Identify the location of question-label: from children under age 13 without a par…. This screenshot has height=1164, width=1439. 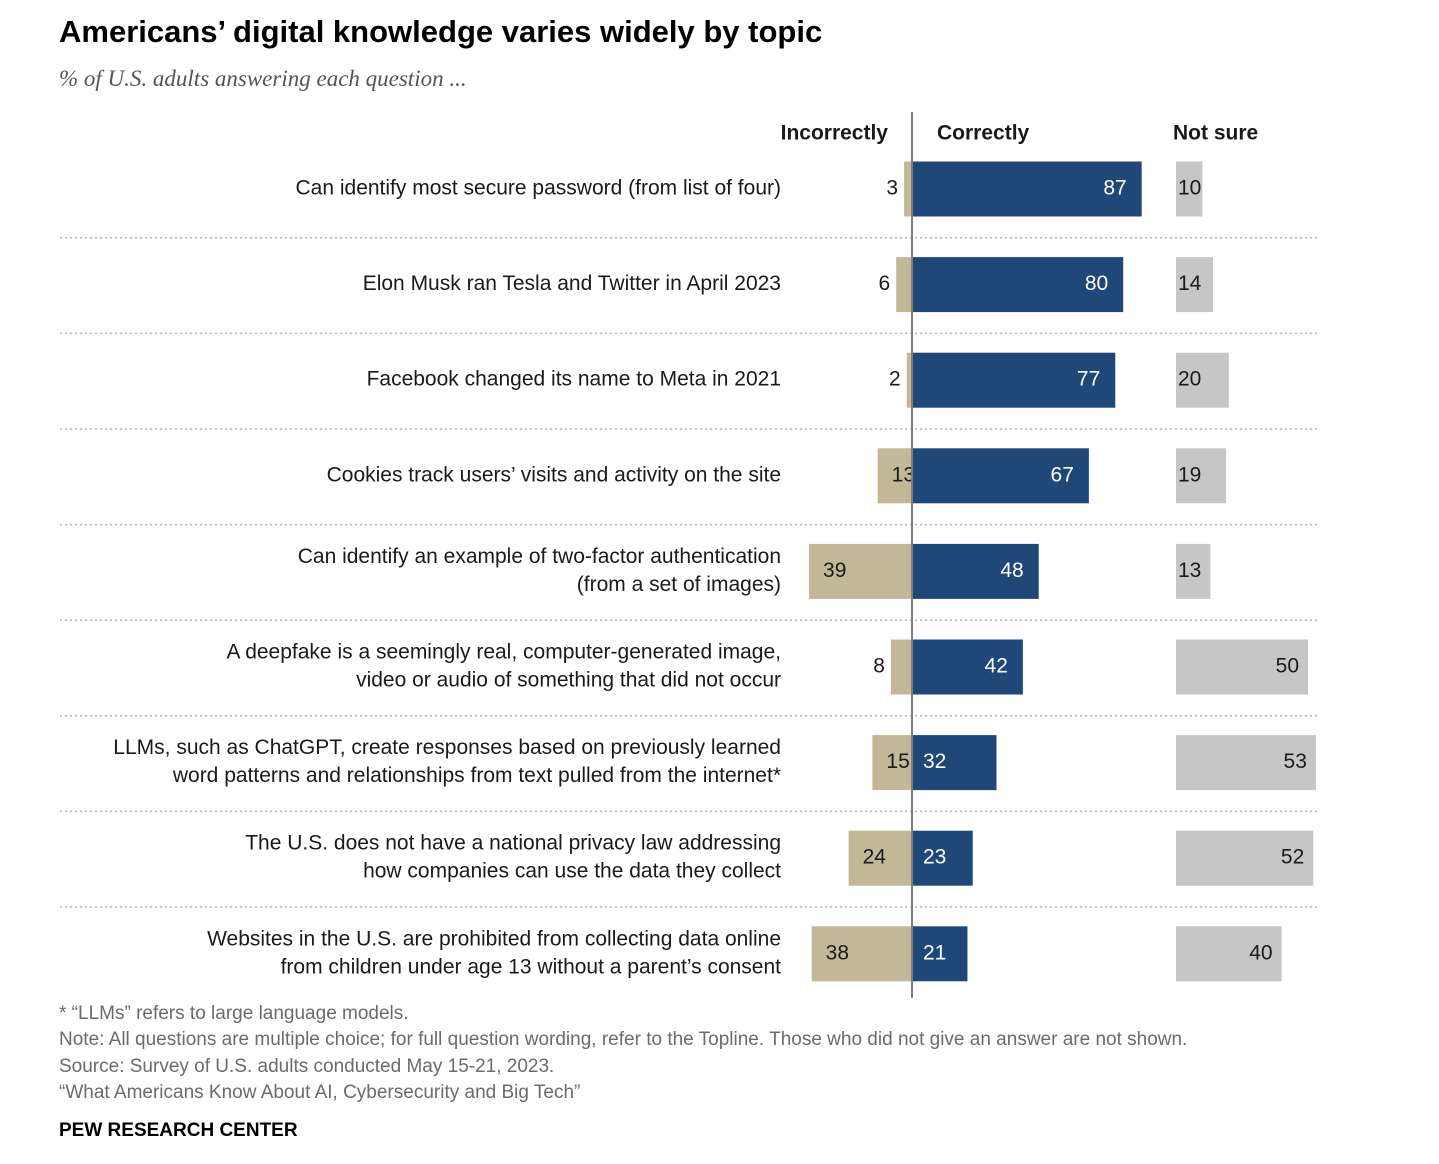
(531, 966).